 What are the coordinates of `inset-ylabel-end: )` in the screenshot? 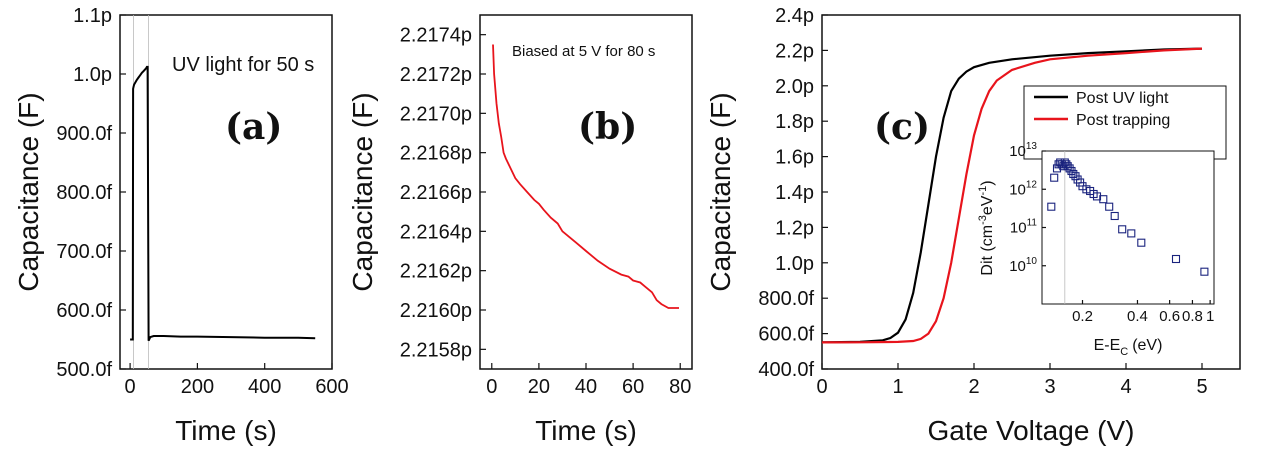 It's located at (987, 182).